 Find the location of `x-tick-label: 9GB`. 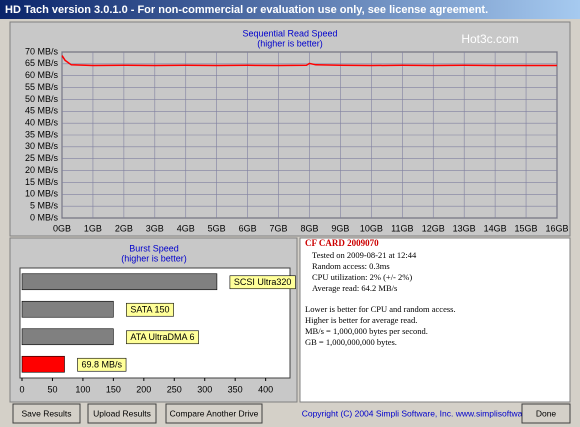

x-tick-label: 9GB is located at coordinates (340, 228).